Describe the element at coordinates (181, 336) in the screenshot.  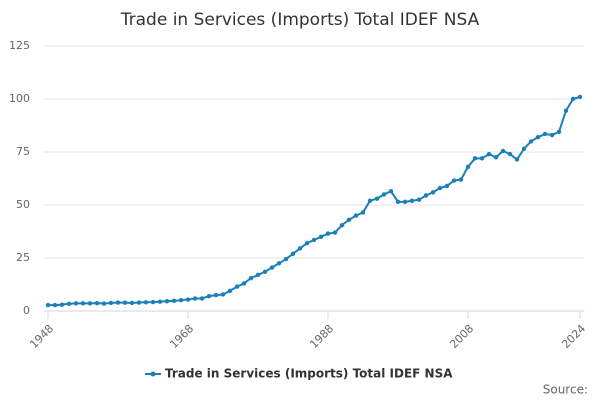
I see `x-tick-label: 1968` at that location.